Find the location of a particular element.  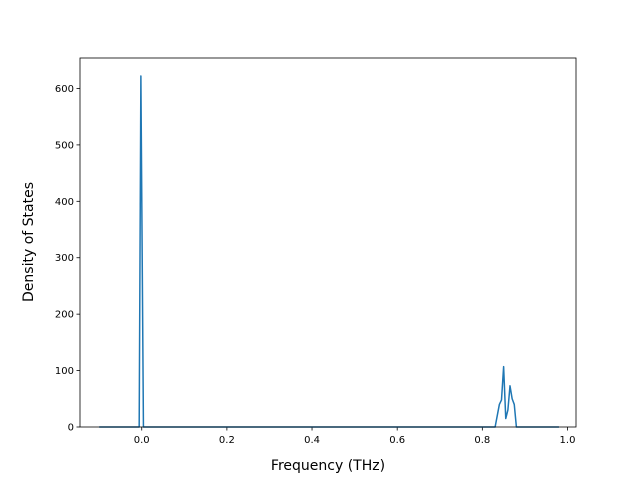

y-tick-label: 400 is located at coordinates (64, 202).